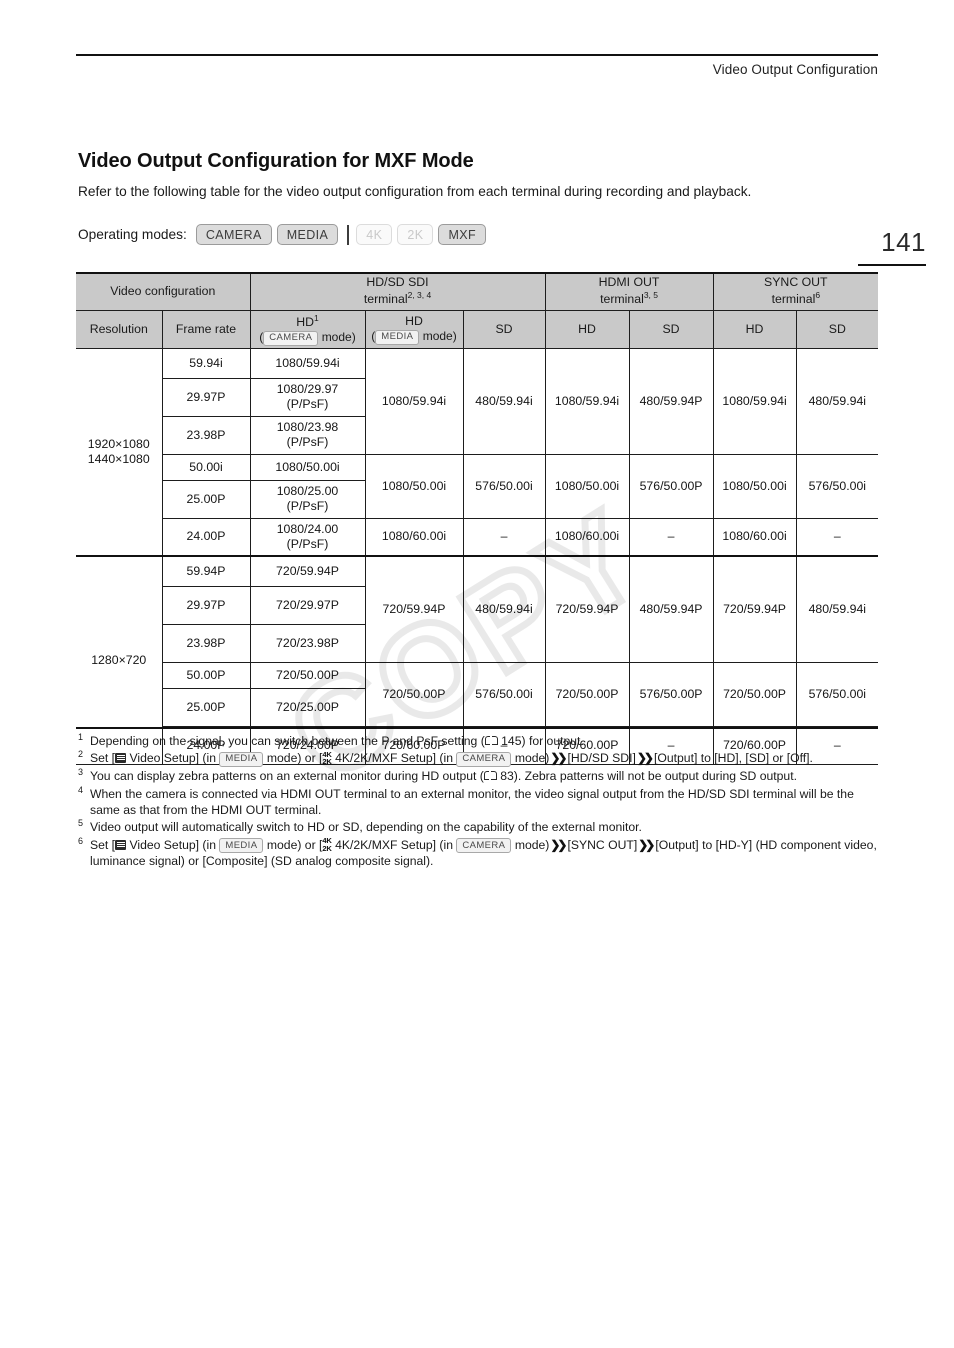 This screenshot has height=1348, width=954. Describe the element at coordinates (756, 758) in the screenshot. I see `footnote-2-text-f: to [HD], [SD] or [Off].` at that location.